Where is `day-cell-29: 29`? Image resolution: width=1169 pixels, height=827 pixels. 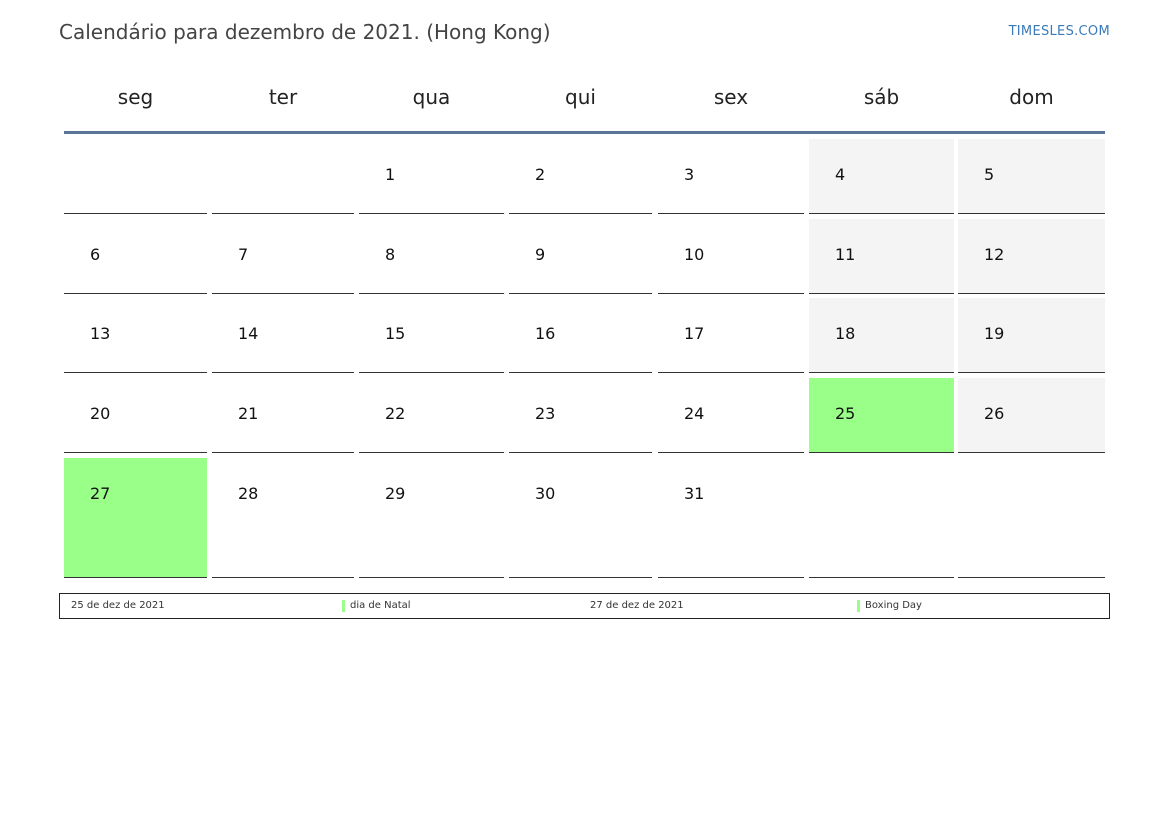
day-cell-29: 29 is located at coordinates (431, 518).